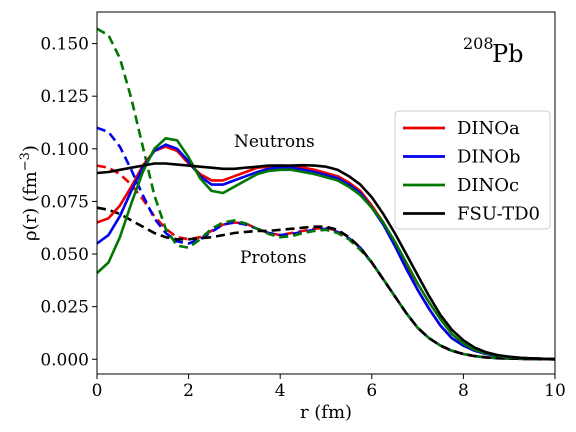 This screenshot has width=576, height=432. I want to click on y-tick-label: 0.000, so click(64, 360).